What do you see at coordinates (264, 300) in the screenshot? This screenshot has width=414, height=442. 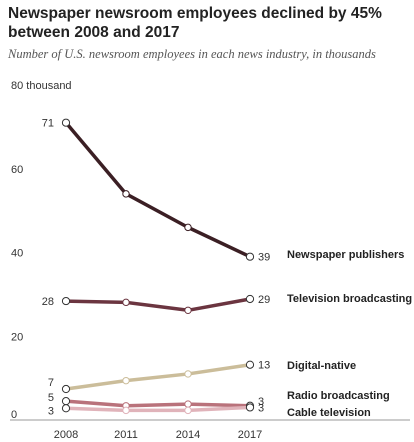 I see `end-value-label: 29` at bounding box center [264, 300].